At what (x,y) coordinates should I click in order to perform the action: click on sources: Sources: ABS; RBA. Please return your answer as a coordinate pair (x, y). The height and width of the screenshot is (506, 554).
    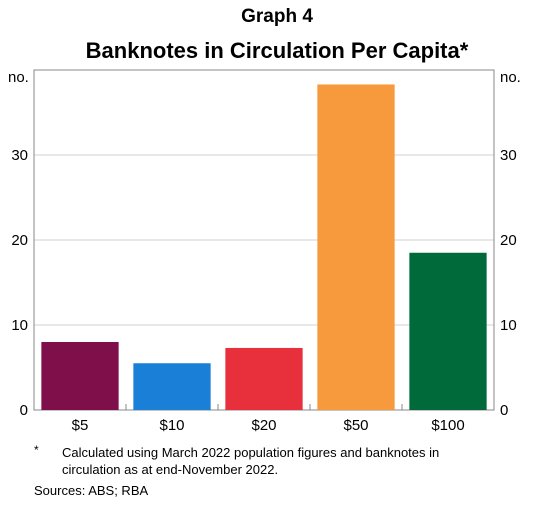
    Looking at the image, I should click on (91, 490).